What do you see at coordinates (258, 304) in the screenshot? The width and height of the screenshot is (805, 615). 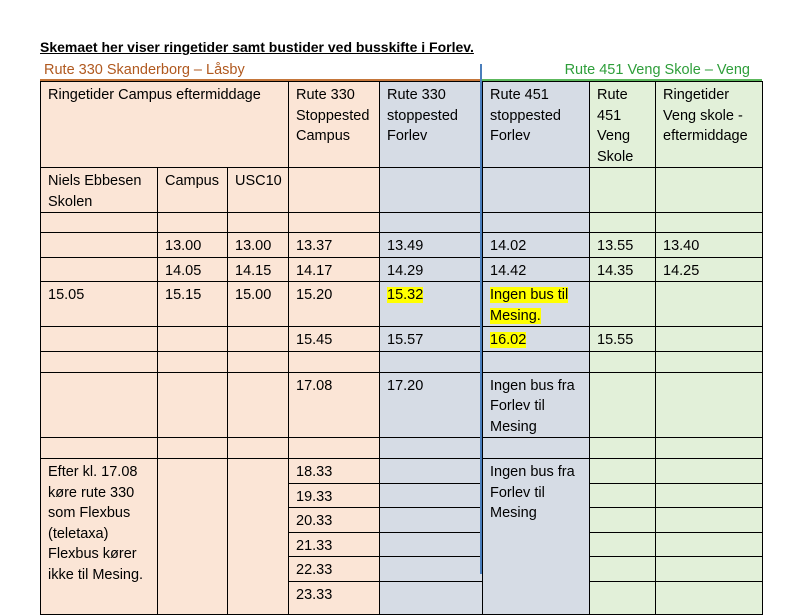 I see `cell-time: 15.00` at bounding box center [258, 304].